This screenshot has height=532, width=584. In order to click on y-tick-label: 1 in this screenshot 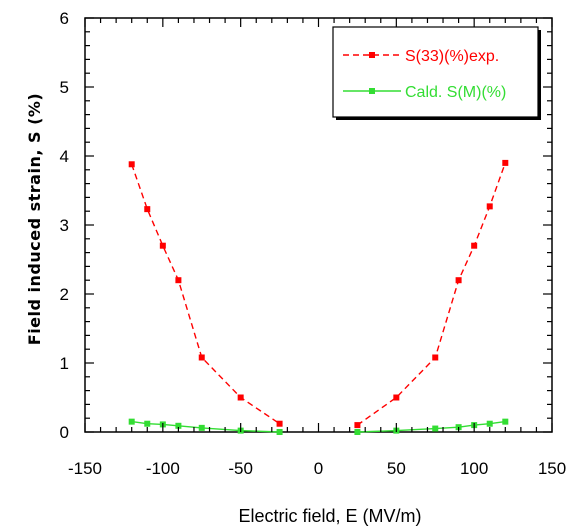, I will do `click(64, 363)`.